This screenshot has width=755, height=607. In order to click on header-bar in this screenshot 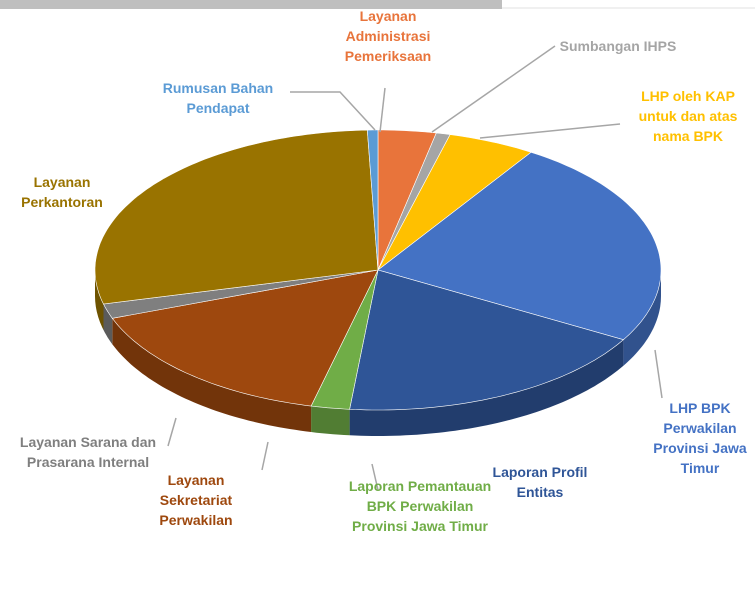, I will do `click(251, 4)`.